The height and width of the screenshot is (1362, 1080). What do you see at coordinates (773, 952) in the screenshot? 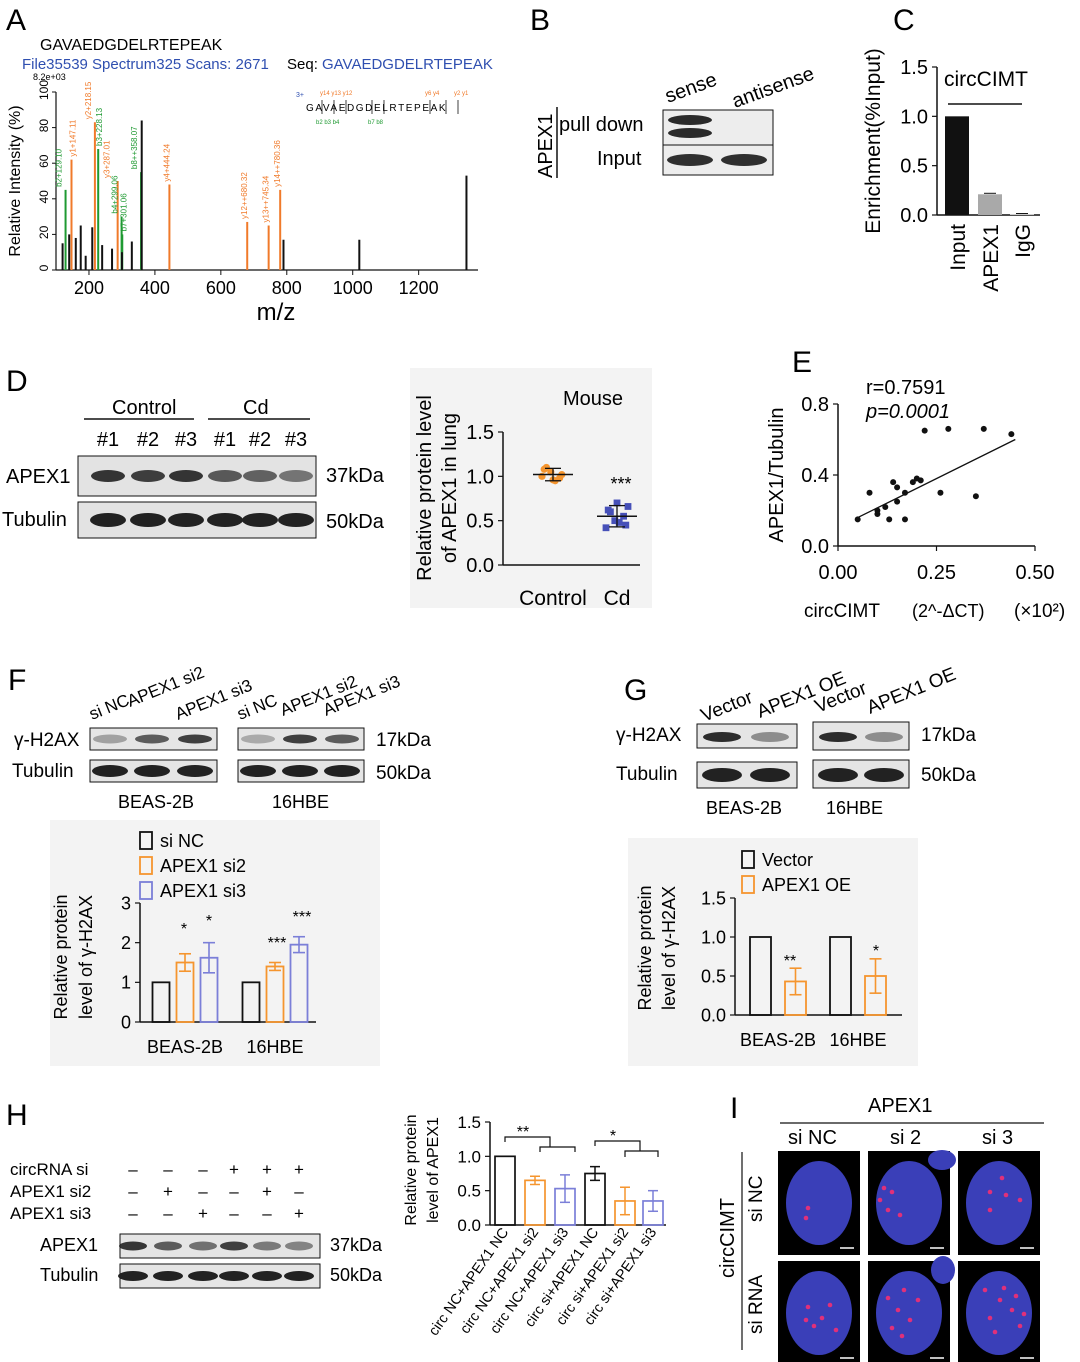
I see `chart-bg-g` at bounding box center [773, 952].